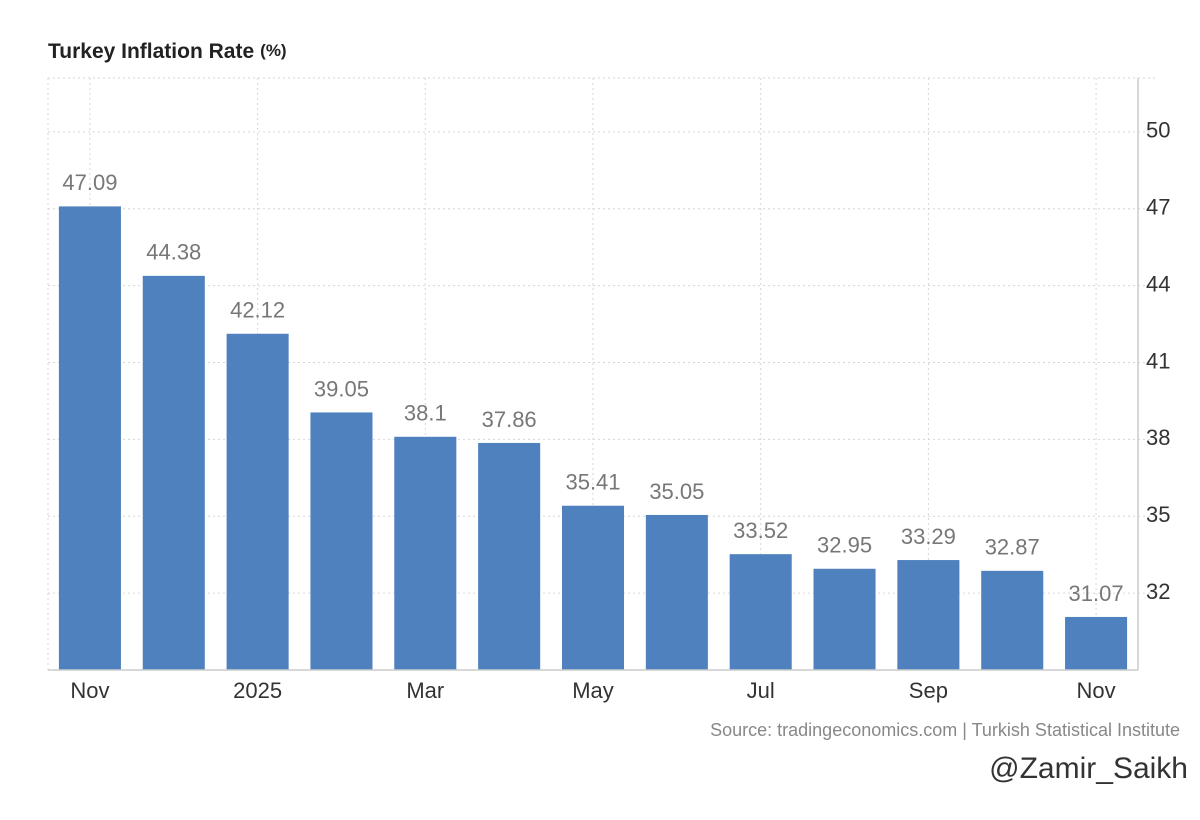  What do you see at coordinates (928, 536) in the screenshot?
I see `value-label: 33.29` at bounding box center [928, 536].